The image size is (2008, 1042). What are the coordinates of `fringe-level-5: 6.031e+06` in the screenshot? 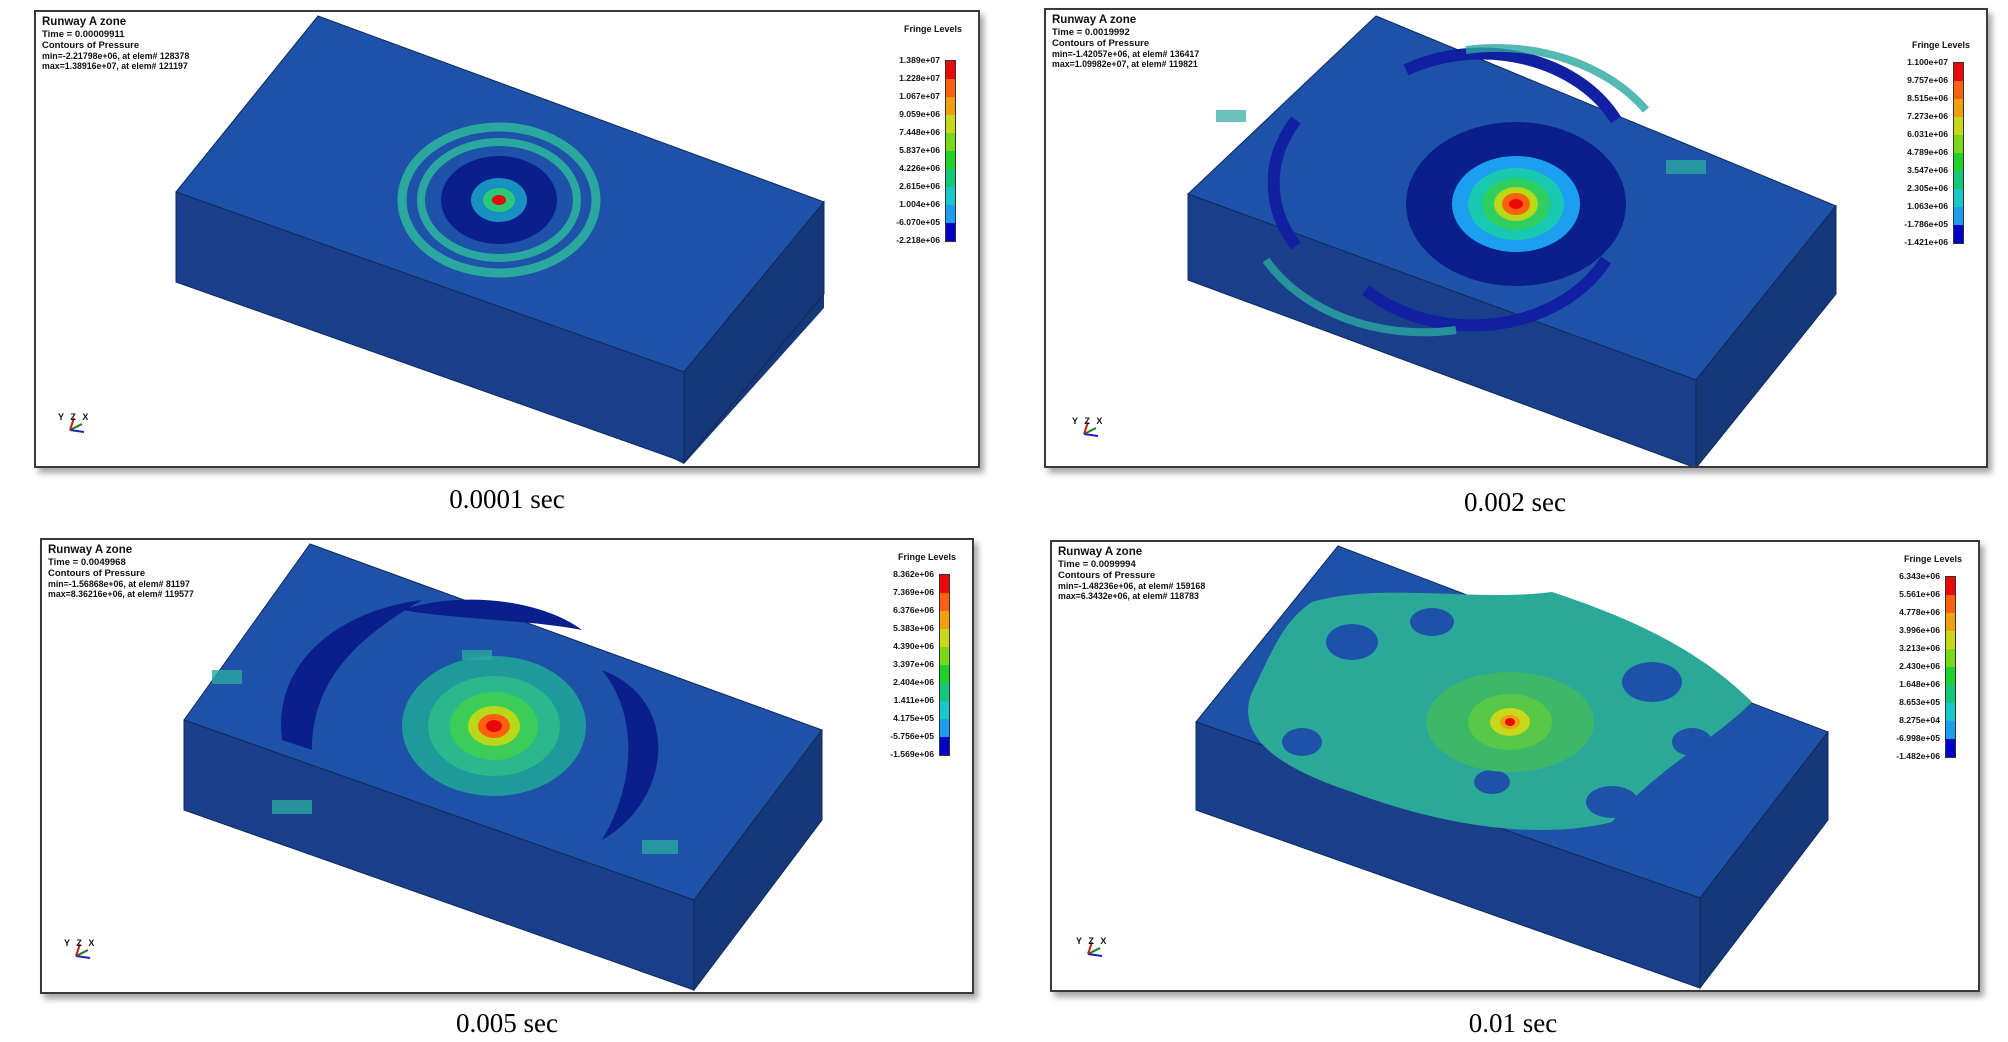 It's located at (1927, 134).